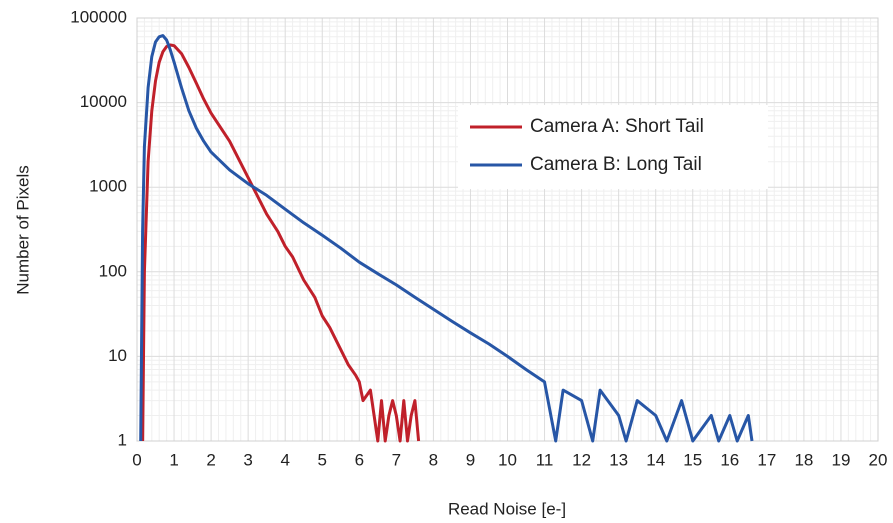 The image size is (893, 523). Describe the element at coordinates (103, 101) in the screenshot. I see `y-tick-label: 10000` at that location.